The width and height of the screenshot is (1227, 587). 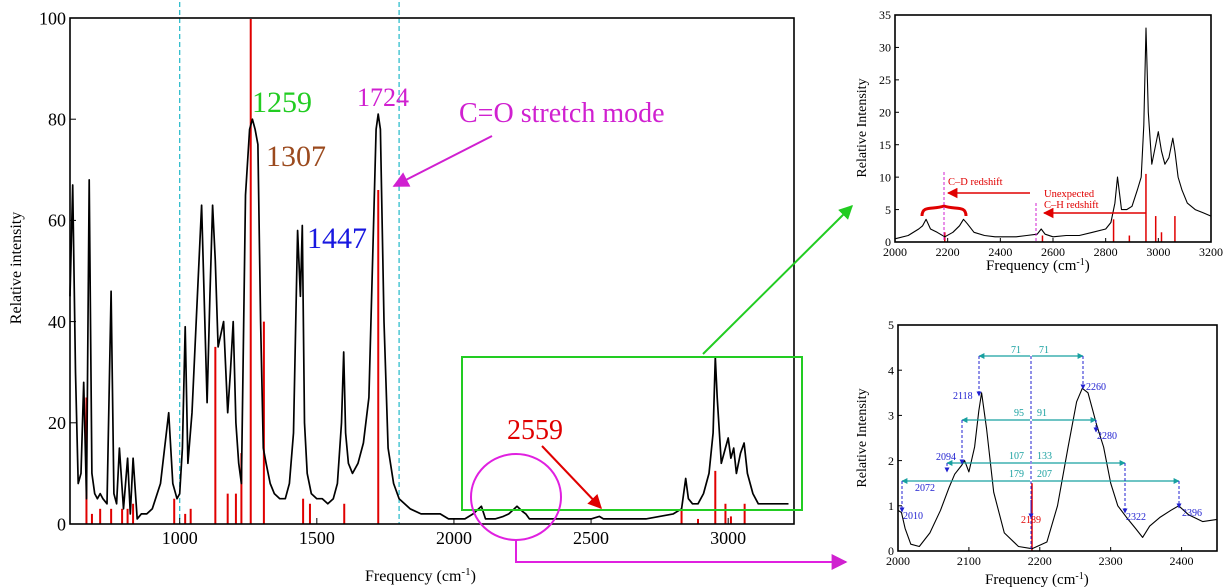 I want to click on label-1724: 1724, so click(x=383, y=97).